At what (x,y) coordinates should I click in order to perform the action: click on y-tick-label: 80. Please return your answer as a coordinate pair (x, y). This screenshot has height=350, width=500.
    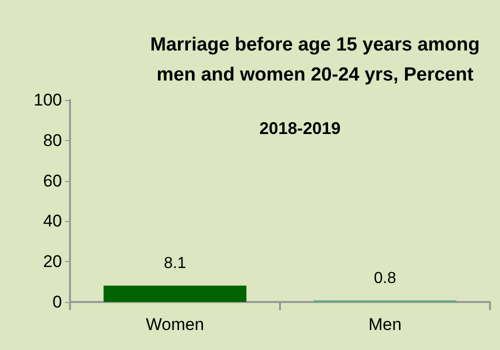
    Looking at the image, I should click on (52, 140).